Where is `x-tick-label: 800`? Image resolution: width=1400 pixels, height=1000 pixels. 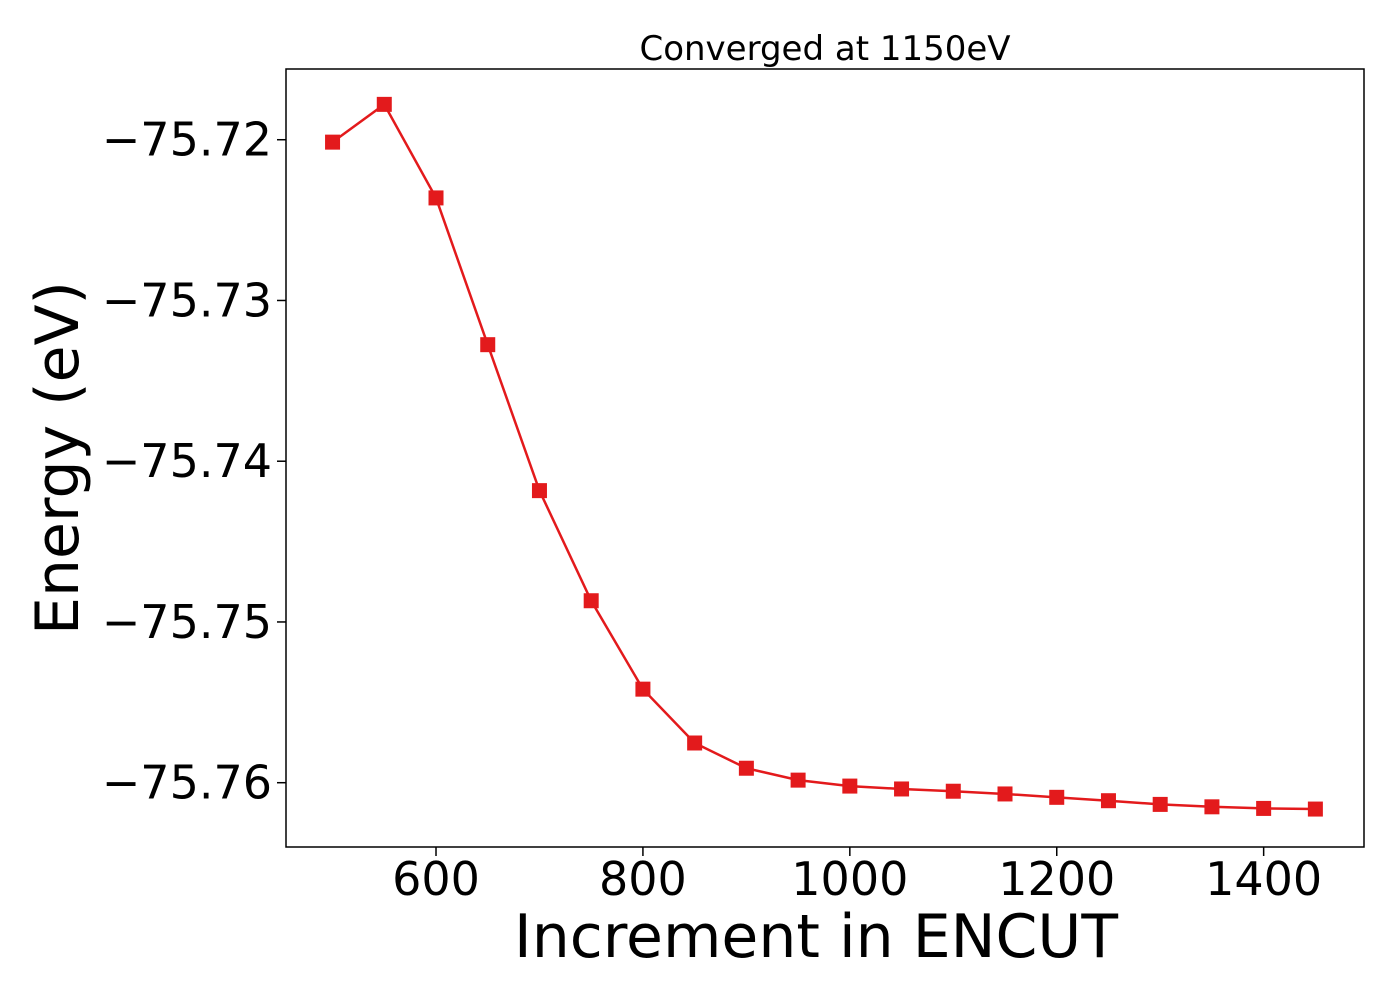 x-tick-label: 800 is located at coordinates (643, 879).